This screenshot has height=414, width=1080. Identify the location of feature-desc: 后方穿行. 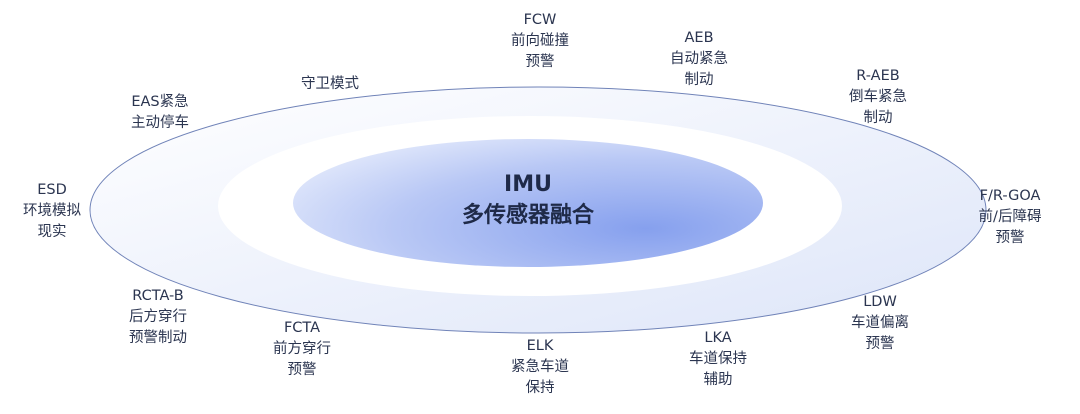
(158, 317).